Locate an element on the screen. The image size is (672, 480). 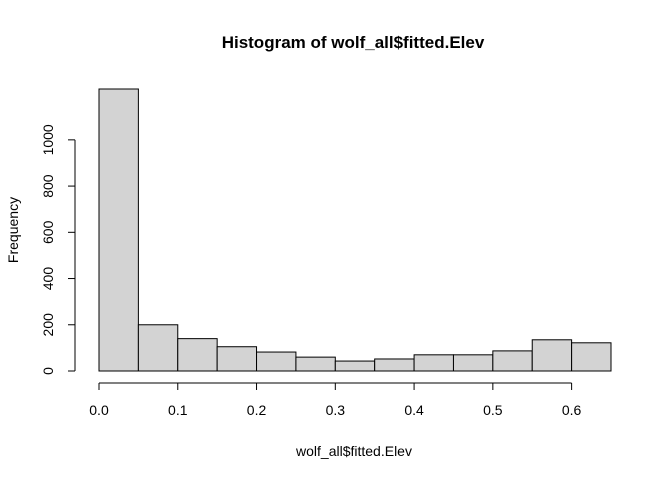
y-axis-label: Frequency is located at coordinates (13, 230).